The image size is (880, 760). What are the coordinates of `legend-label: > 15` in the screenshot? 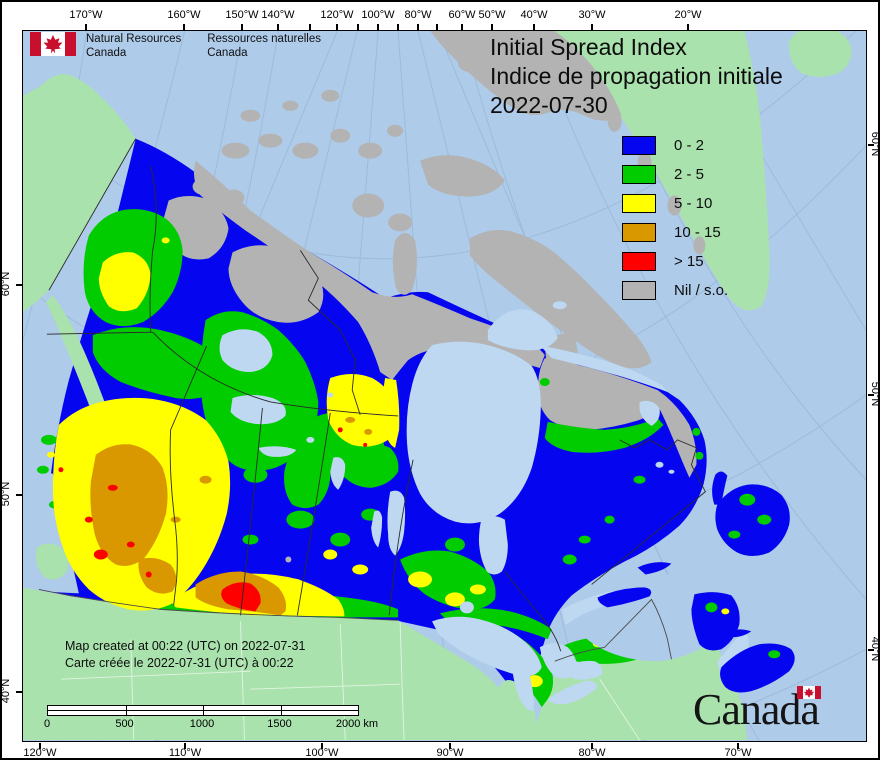 It's located at (689, 261).